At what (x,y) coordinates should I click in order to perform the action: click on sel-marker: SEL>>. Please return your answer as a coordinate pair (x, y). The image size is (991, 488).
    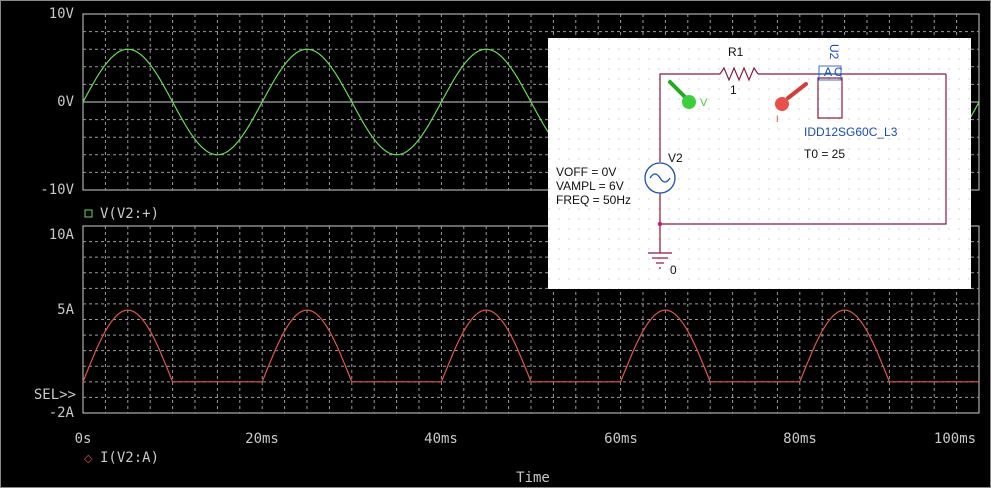
    Looking at the image, I should click on (55, 395).